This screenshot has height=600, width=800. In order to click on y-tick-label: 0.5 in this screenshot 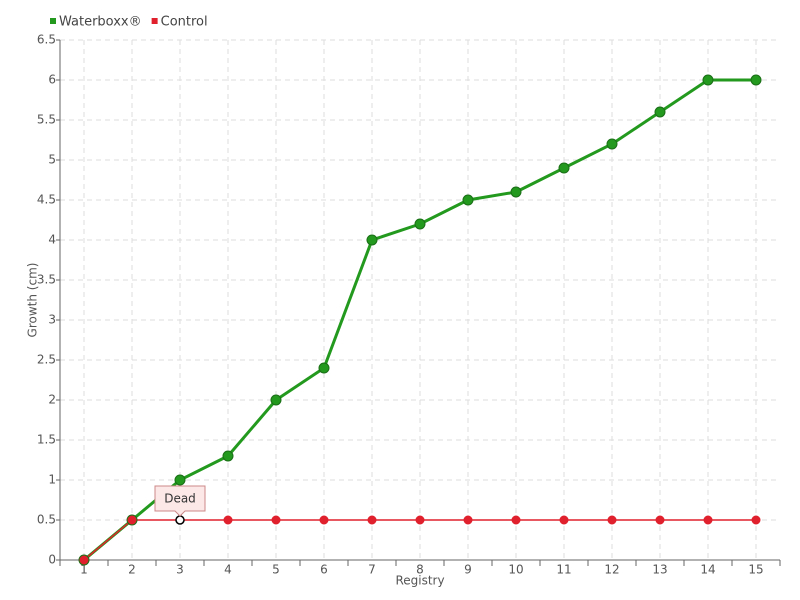, I will do `click(46, 520)`.